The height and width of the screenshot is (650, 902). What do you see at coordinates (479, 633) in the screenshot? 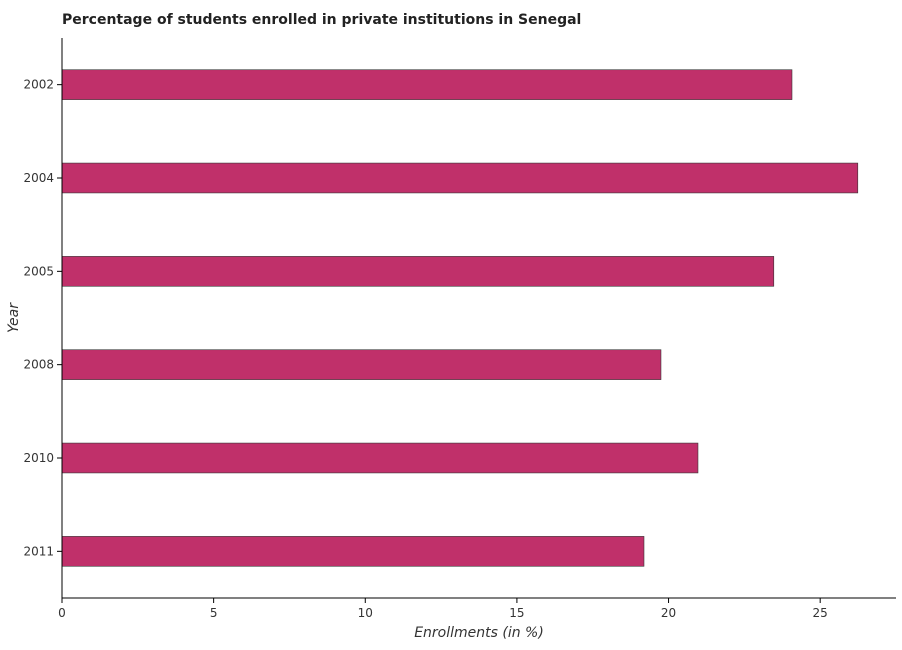
I see `x-axis-label: Enrollments (in %)` at bounding box center [479, 633].